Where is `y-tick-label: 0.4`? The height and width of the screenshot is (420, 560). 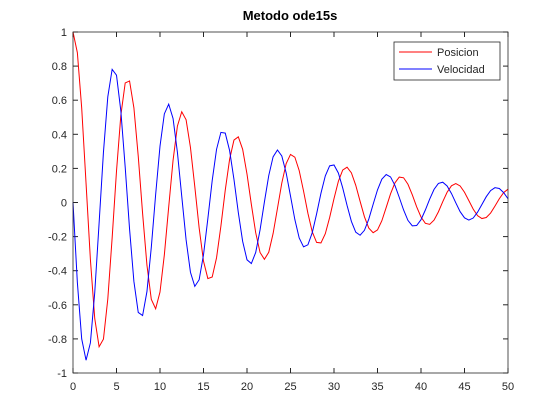 y-tick-label: 0.4 is located at coordinates (59, 135).